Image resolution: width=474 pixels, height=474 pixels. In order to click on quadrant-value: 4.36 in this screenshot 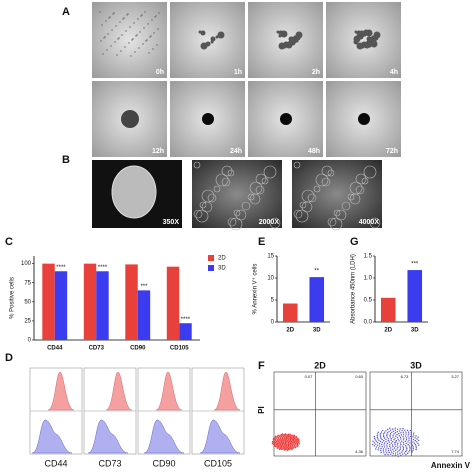, I will do `click(359, 451)`.